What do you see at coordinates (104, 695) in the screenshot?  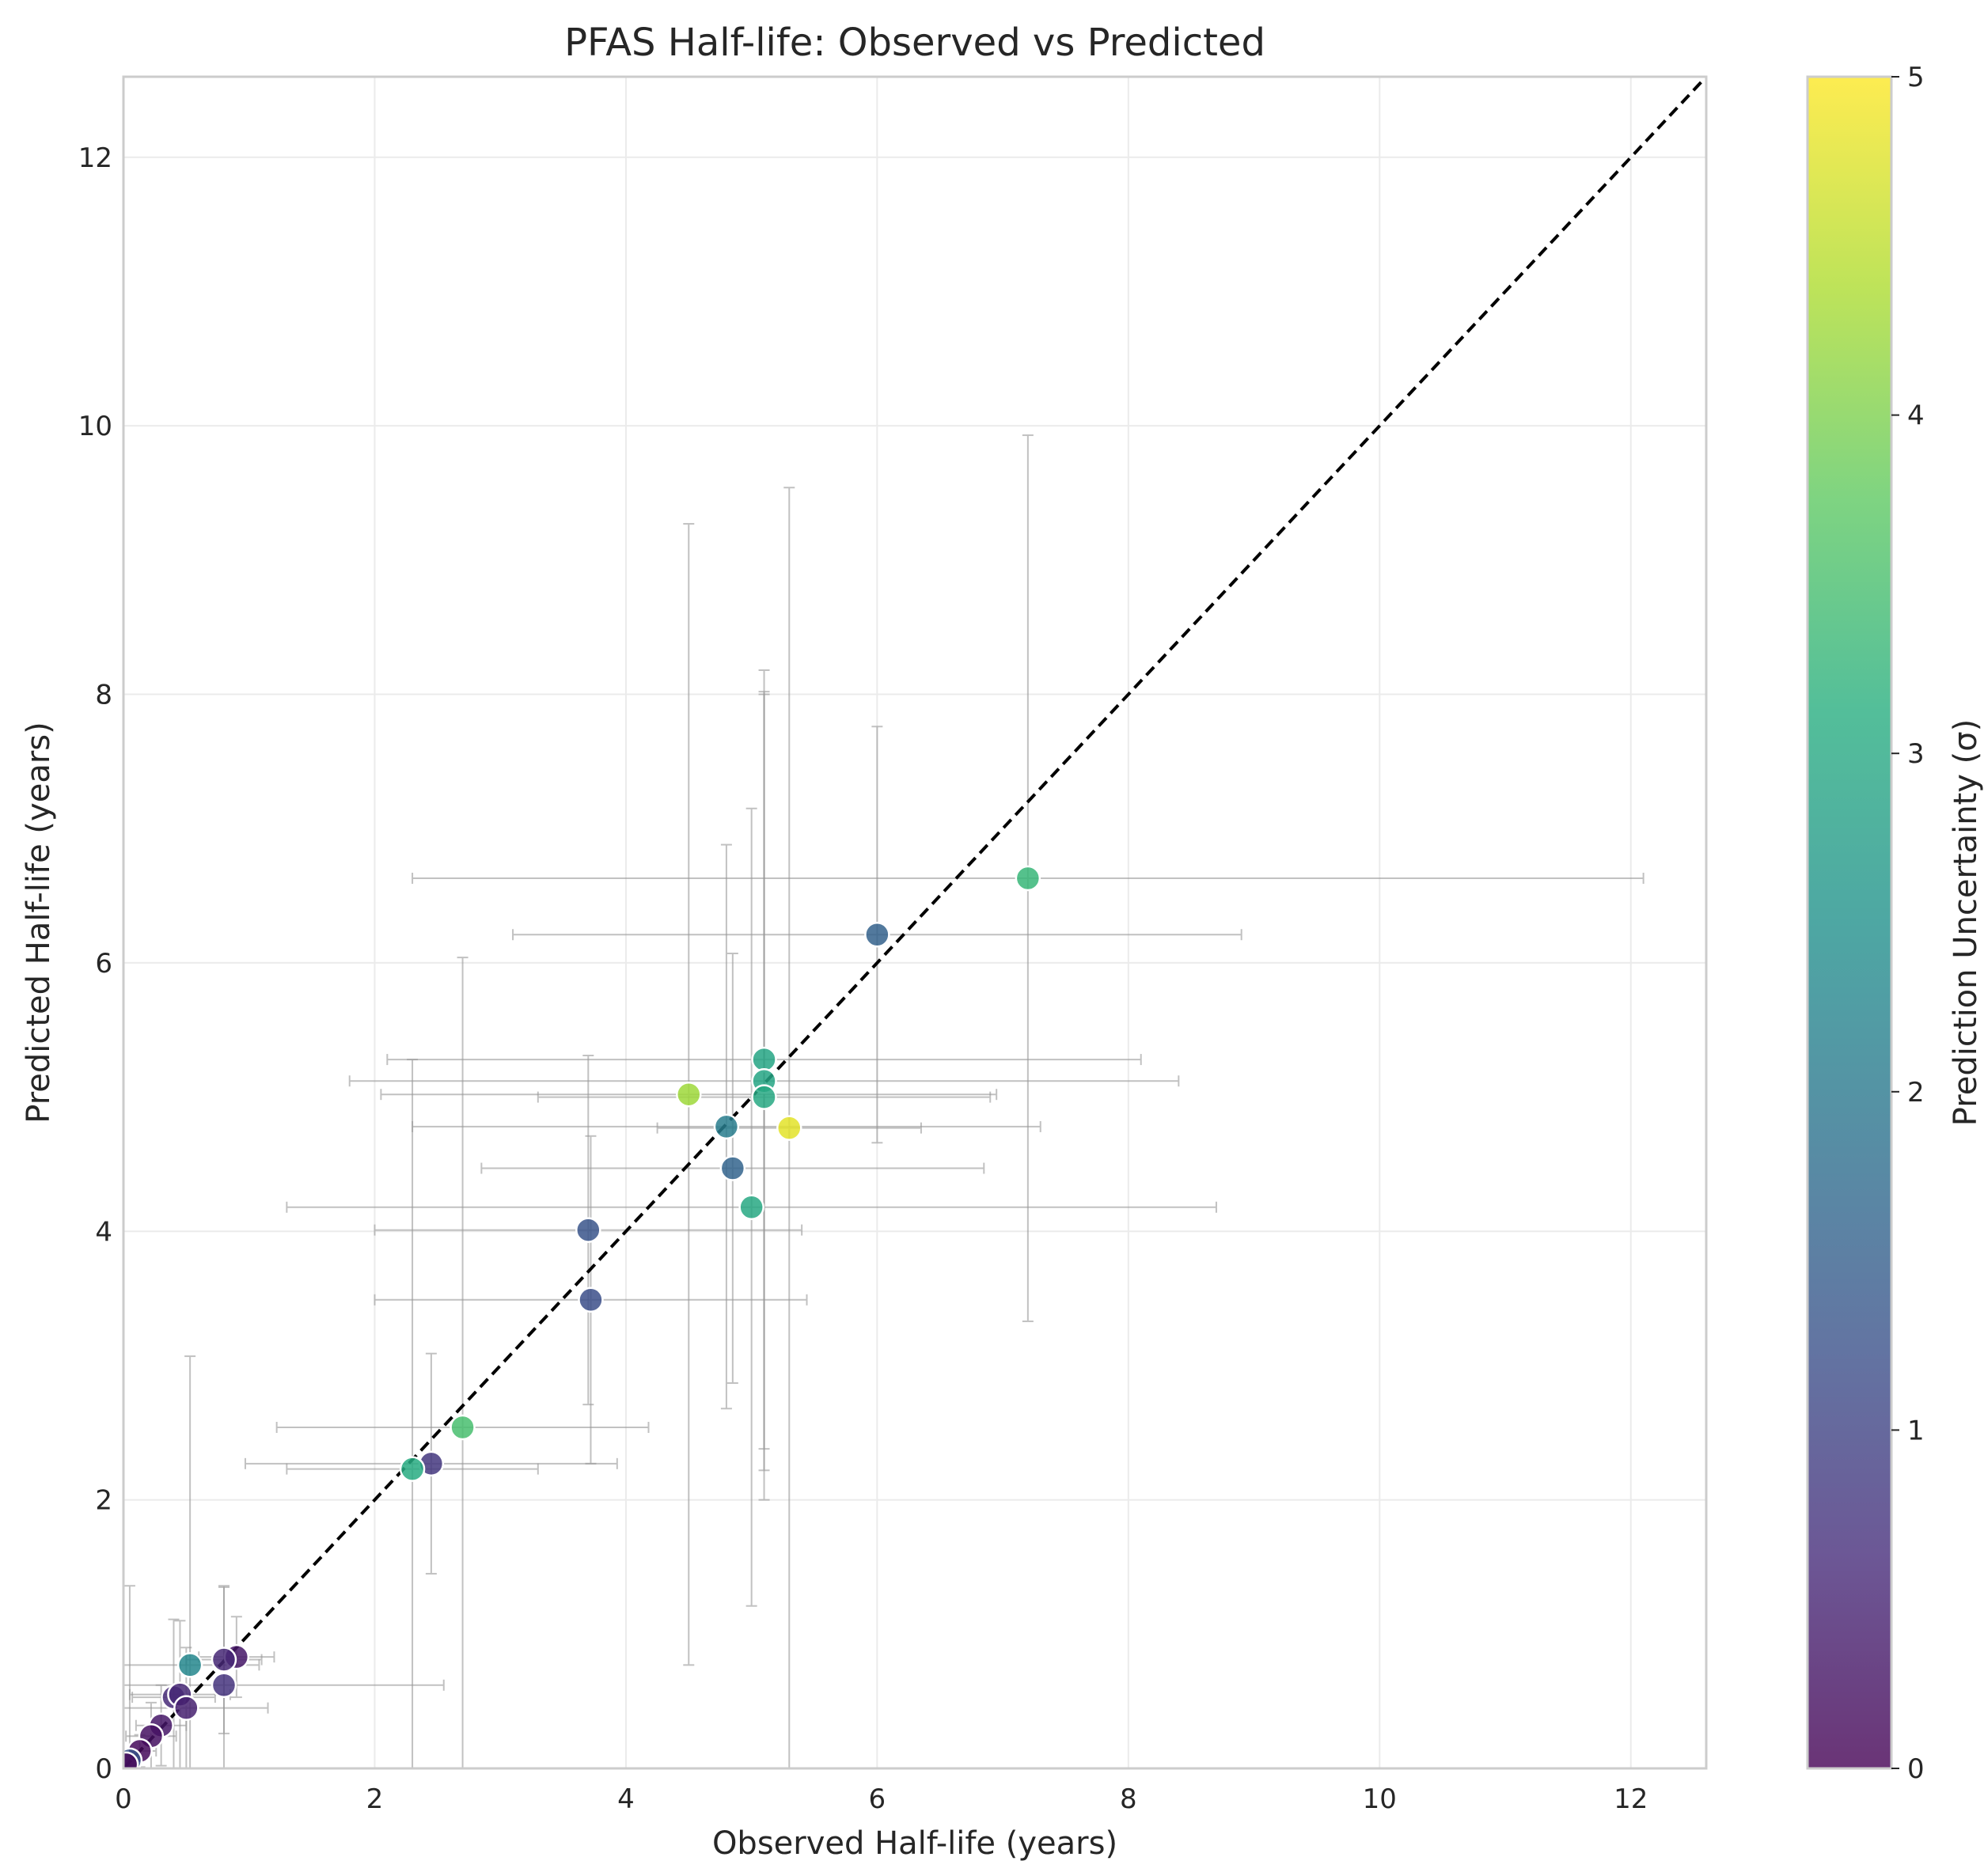 I see `y-tick-label-4: 8` at bounding box center [104, 695].